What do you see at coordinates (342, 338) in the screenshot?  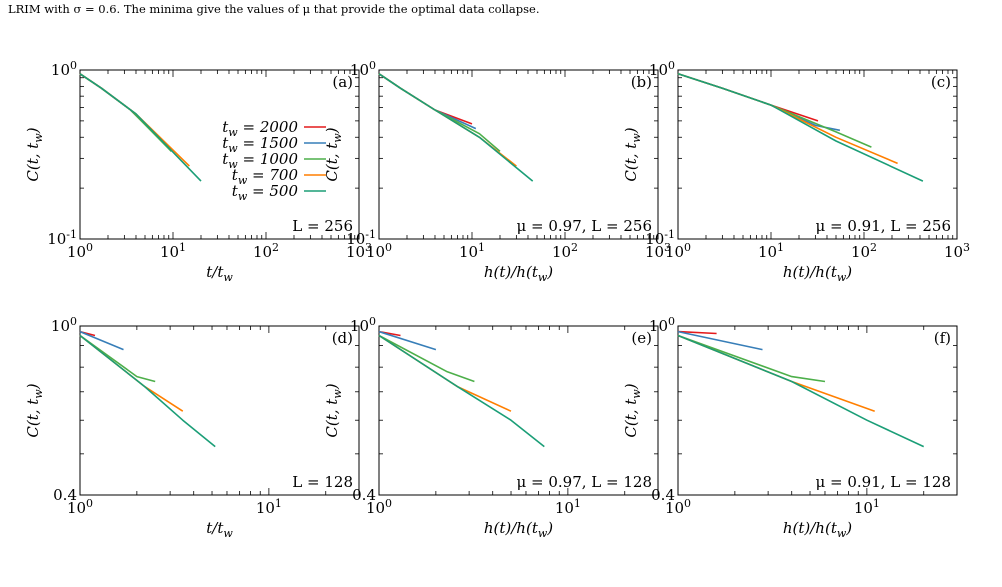 I see `panel-label: (d)` at bounding box center [342, 338].